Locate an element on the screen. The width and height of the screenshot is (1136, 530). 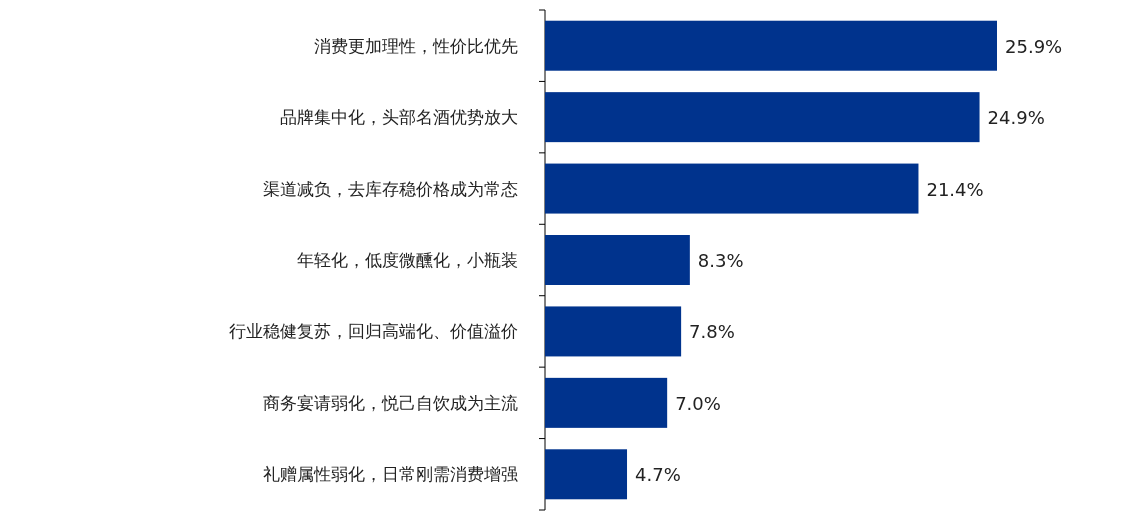
data-label: 25.9% is located at coordinates (1034, 46).